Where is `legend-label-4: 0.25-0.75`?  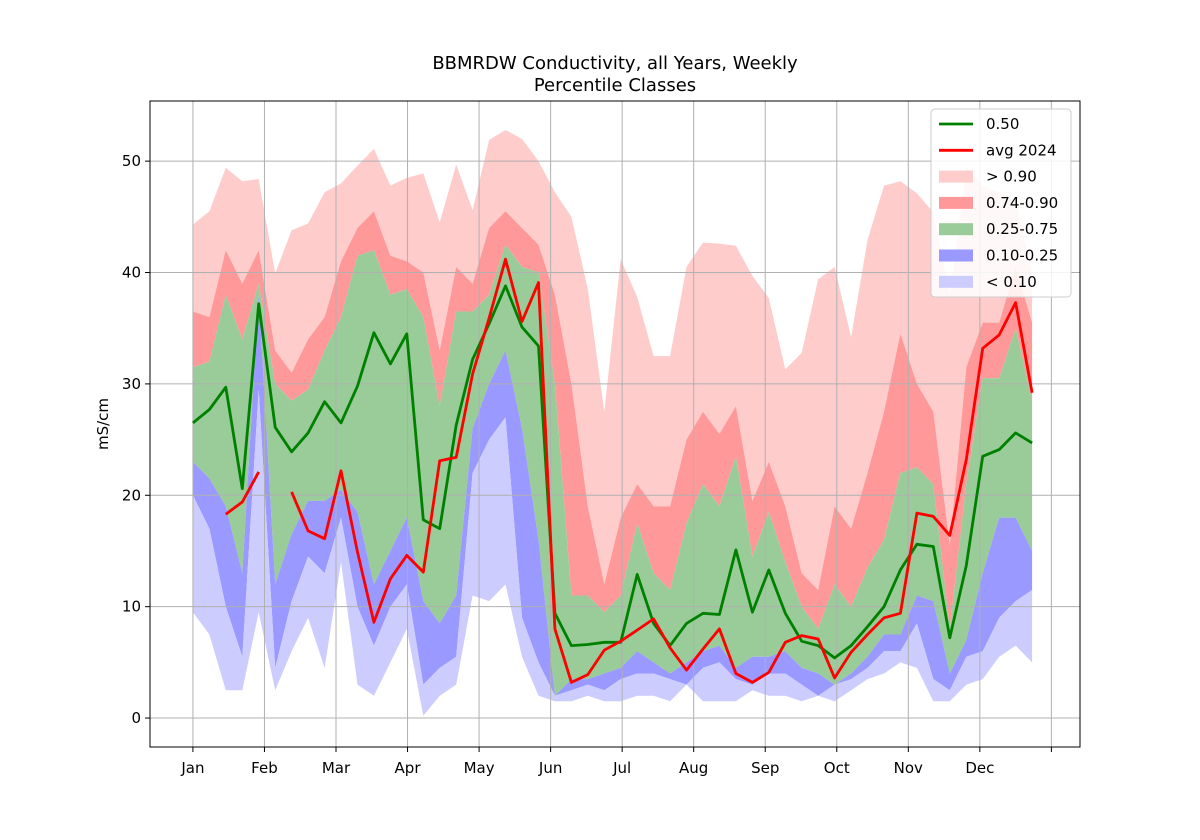 legend-label-4: 0.25-0.75 is located at coordinates (1022, 229).